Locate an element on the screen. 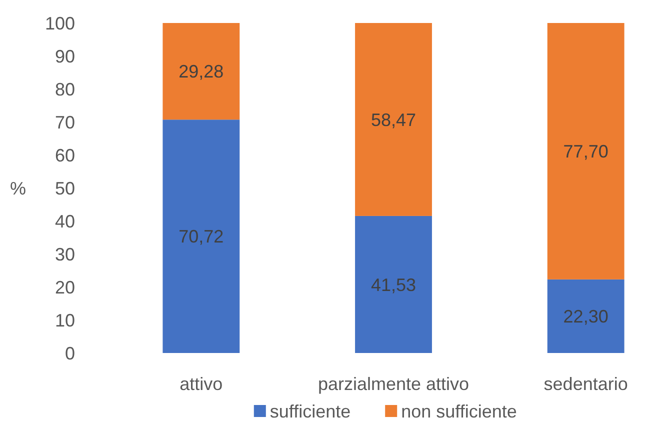  data-label: 77,70 is located at coordinates (585, 152).